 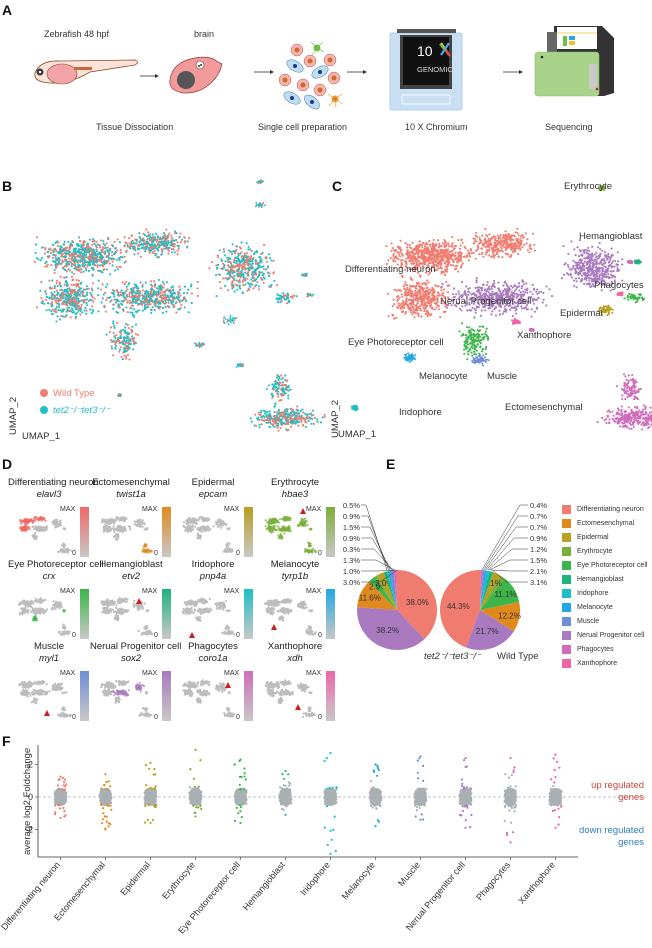 I want to click on pie-wildtype-title: Wild Type, so click(x=518, y=656).